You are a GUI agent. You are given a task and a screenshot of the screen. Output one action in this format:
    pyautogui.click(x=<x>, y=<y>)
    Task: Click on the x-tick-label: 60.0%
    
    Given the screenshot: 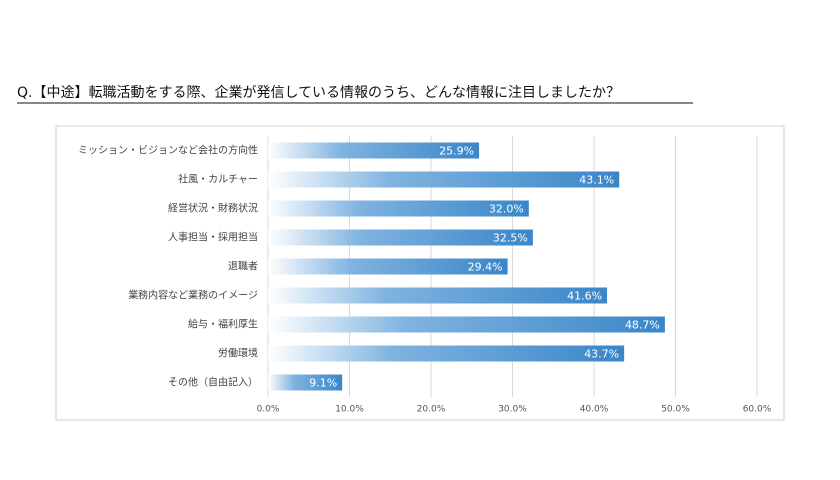 What is the action you would take?
    pyautogui.click(x=757, y=410)
    